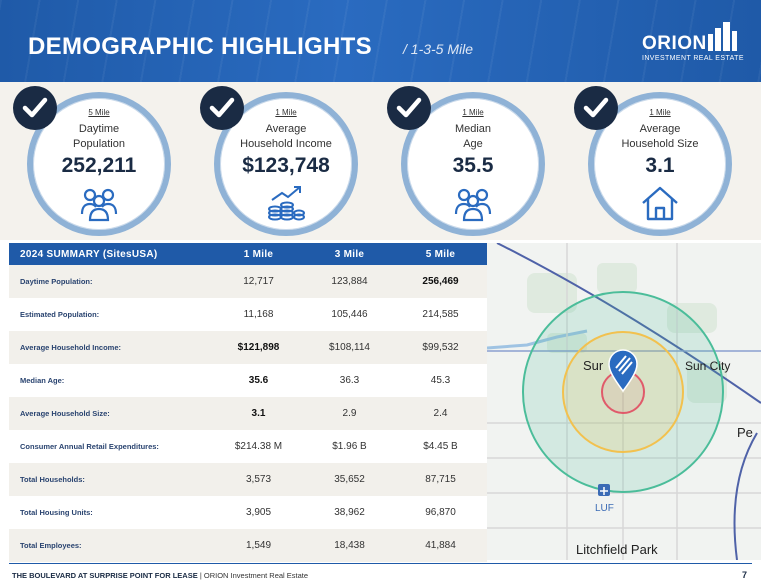 This screenshot has height=588, width=761. Describe the element at coordinates (99, 129) in the screenshot. I see `highlight-label-line1: Daytime` at that location.